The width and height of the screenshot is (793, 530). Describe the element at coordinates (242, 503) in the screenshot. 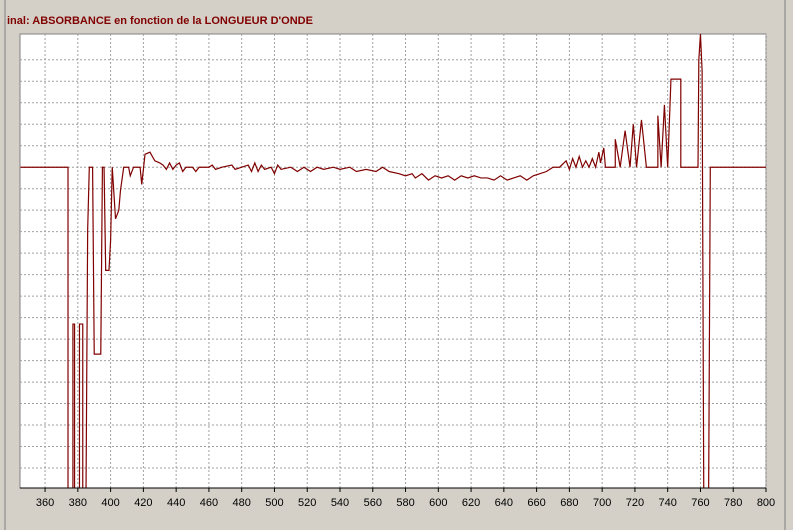

I see `x-tick-label: 480` at that location.